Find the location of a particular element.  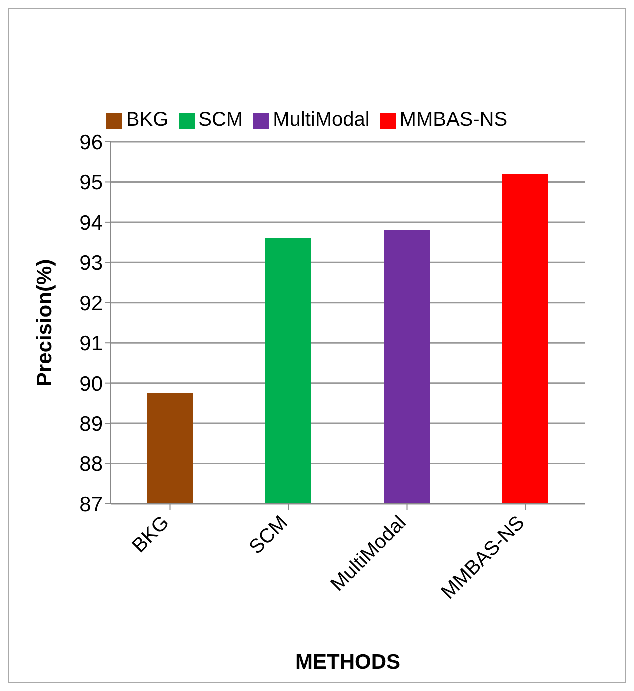

y-axis-title: Precision(%) is located at coordinates (44, 323).